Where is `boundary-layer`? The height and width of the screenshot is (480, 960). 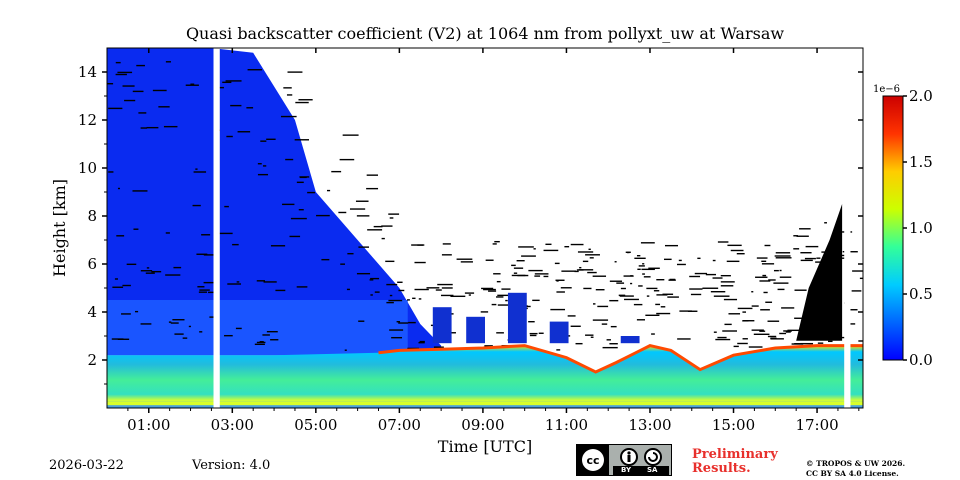 boundary-layer is located at coordinates (485, 376).